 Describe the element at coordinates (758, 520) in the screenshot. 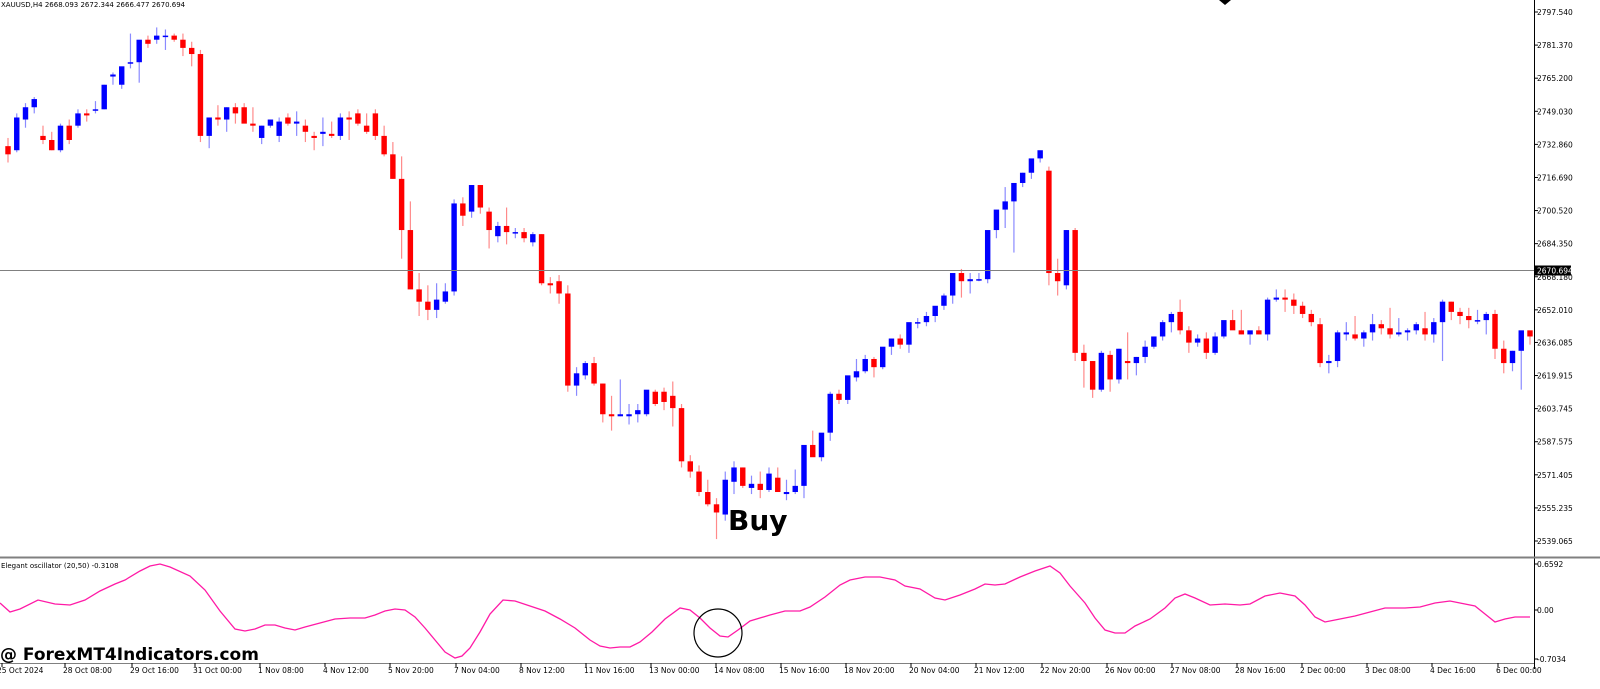

I see `buy-signal-label: Buy` at that location.